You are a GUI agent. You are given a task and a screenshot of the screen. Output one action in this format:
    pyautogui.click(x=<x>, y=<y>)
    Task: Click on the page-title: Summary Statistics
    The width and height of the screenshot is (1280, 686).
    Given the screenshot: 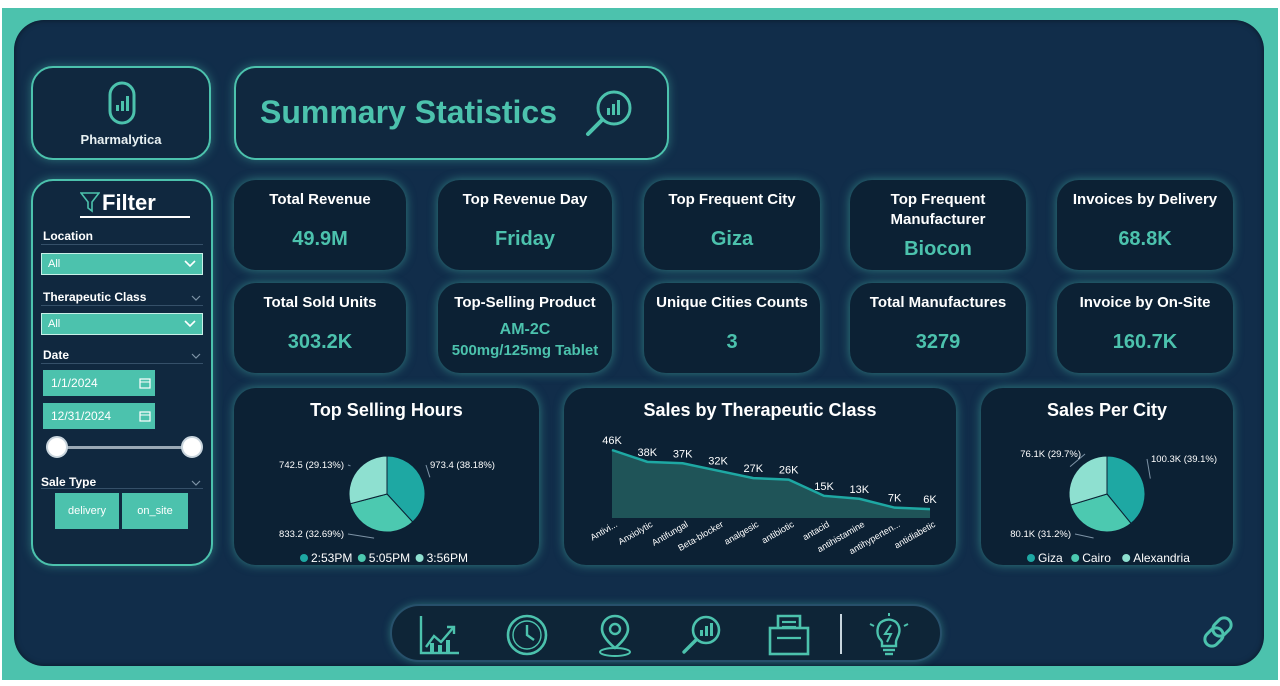 What is the action you would take?
    pyautogui.click(x=409, y=112)
    